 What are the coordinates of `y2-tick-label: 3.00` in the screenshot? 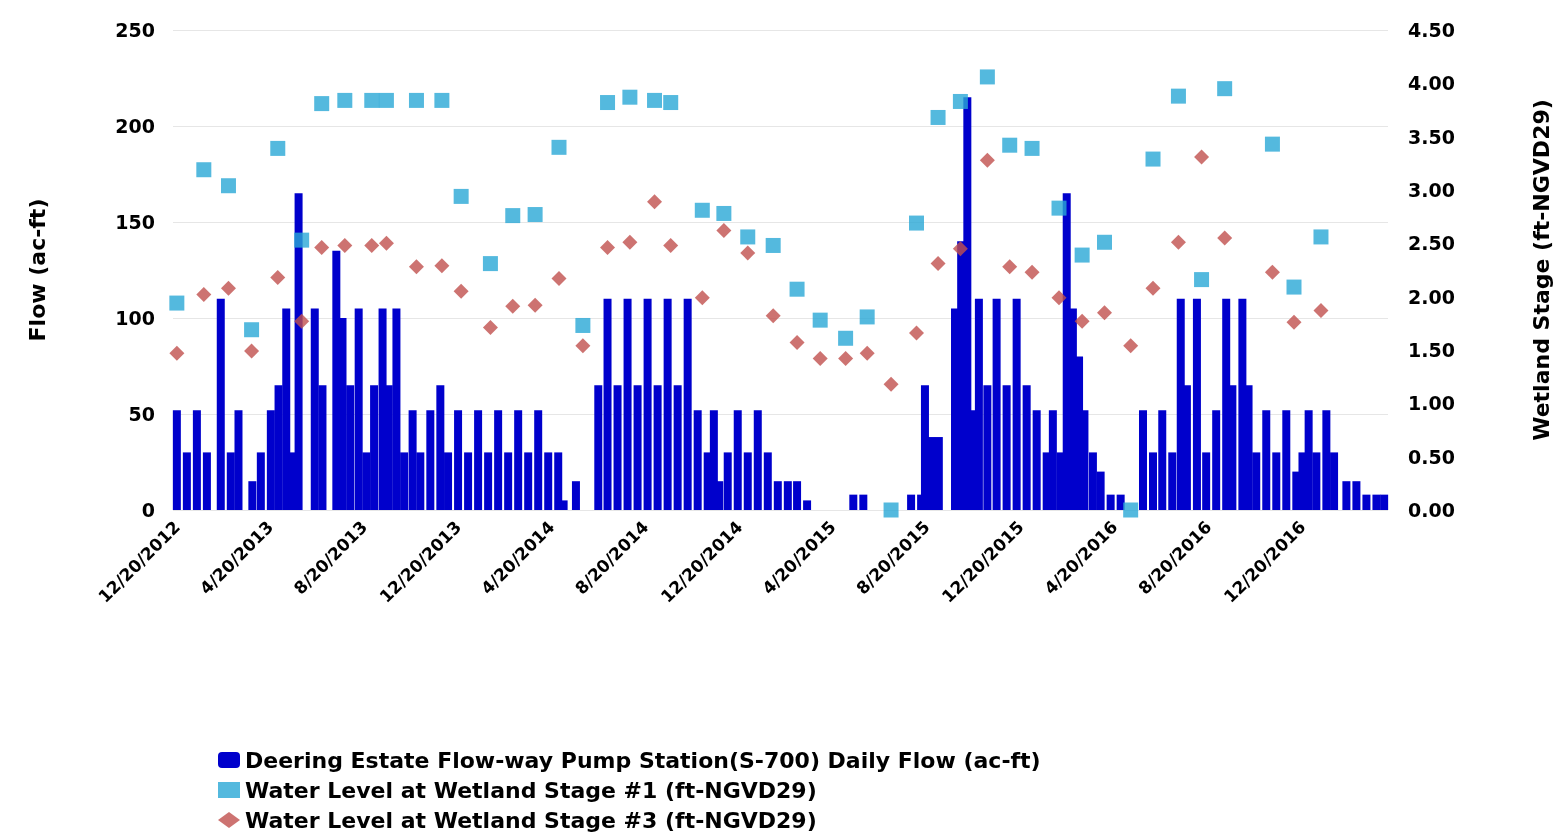 It's located at (1431, 190).